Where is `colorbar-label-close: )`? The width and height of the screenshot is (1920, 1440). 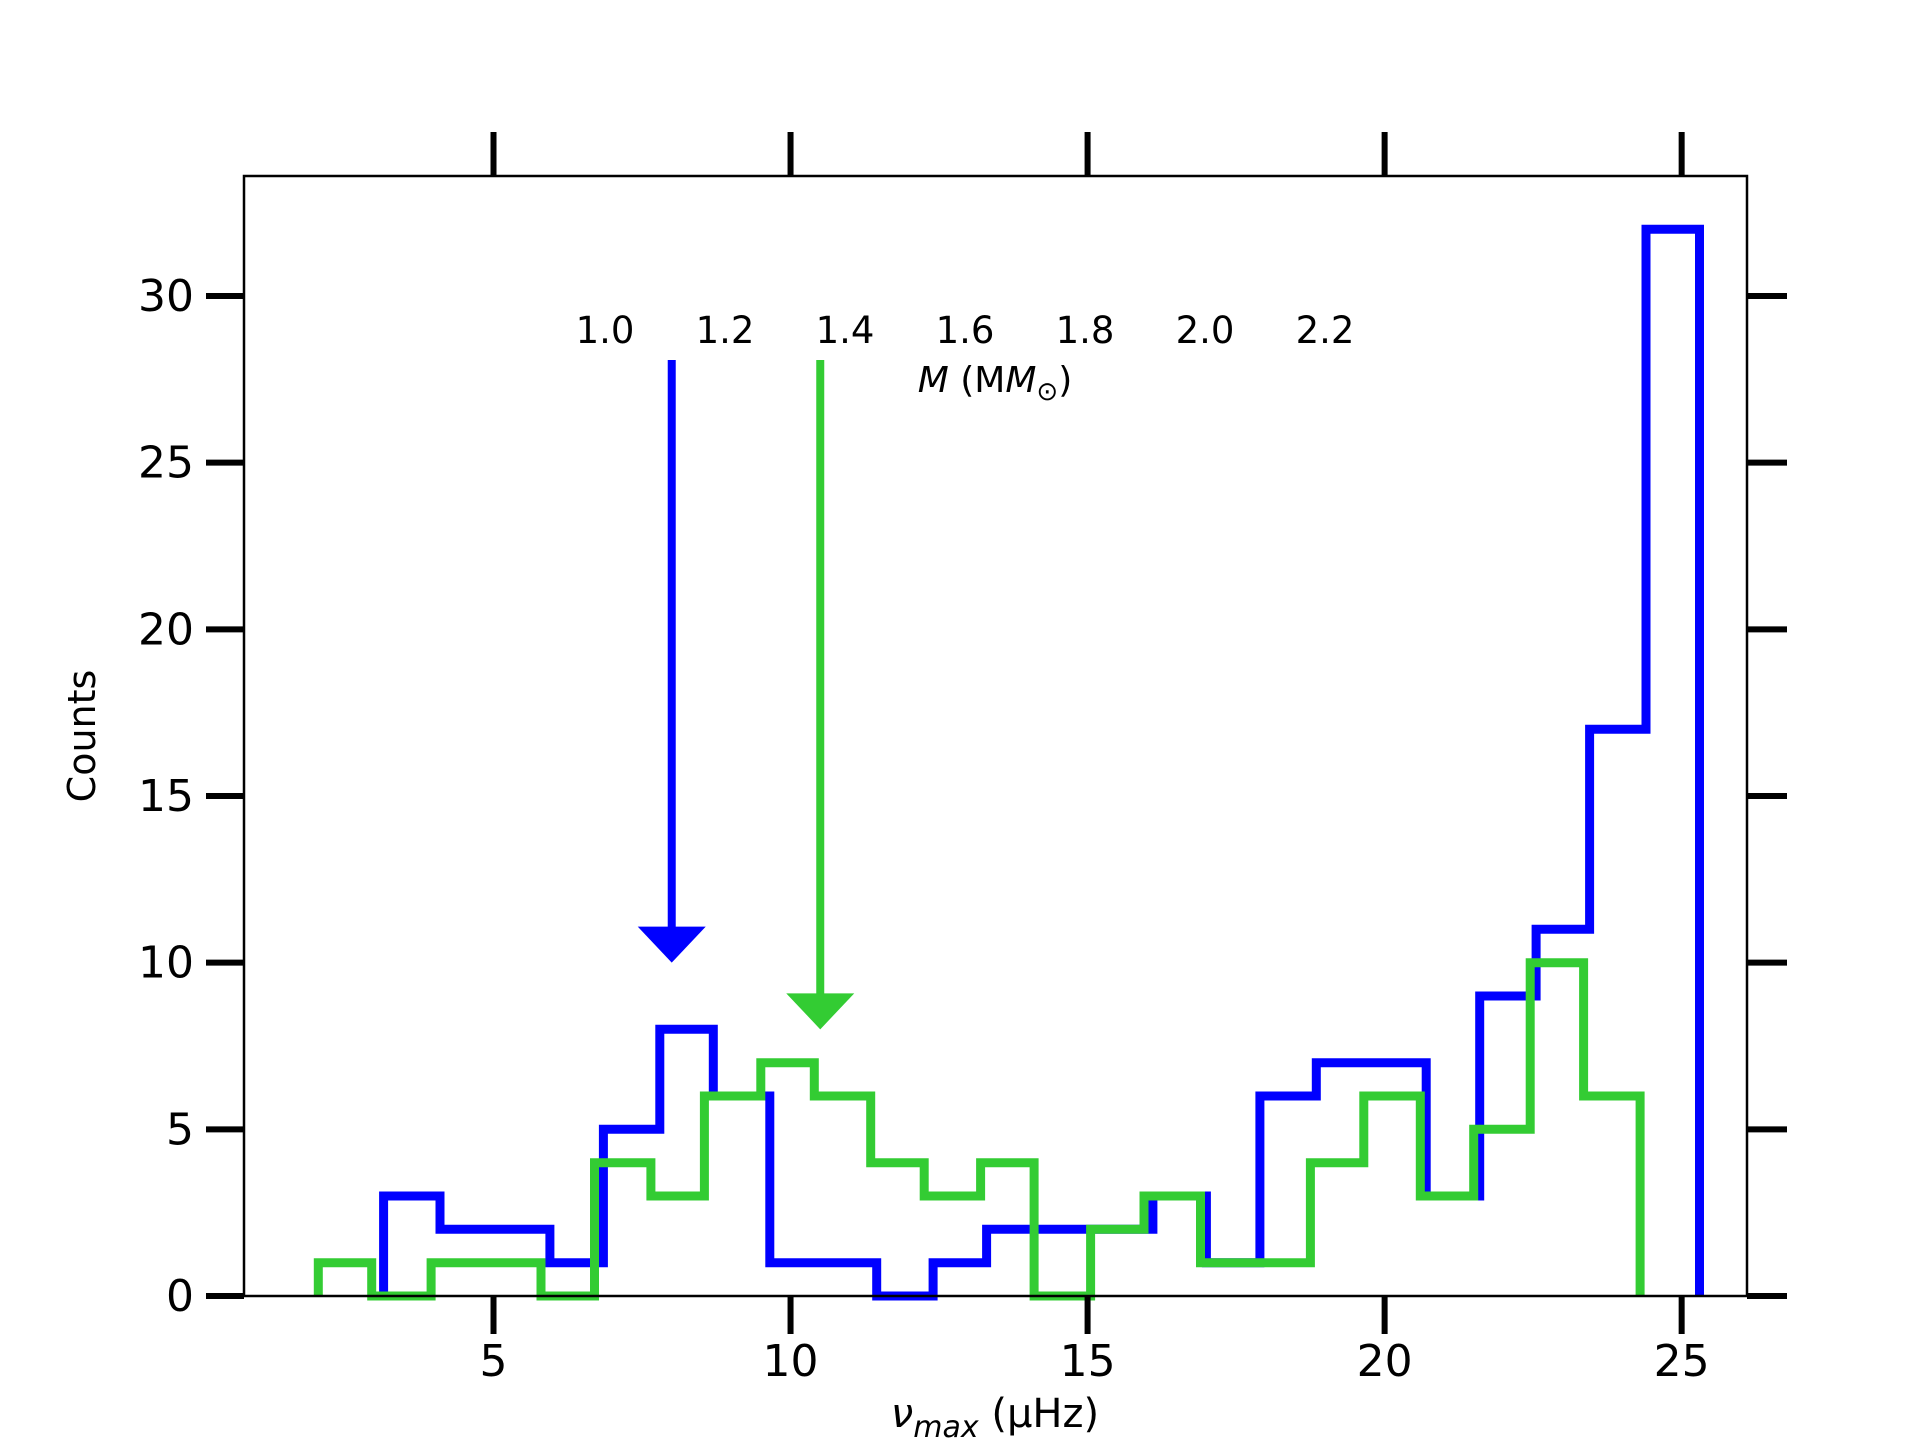
colorbar-label-close: ) is located at coordinates (1065, 380).